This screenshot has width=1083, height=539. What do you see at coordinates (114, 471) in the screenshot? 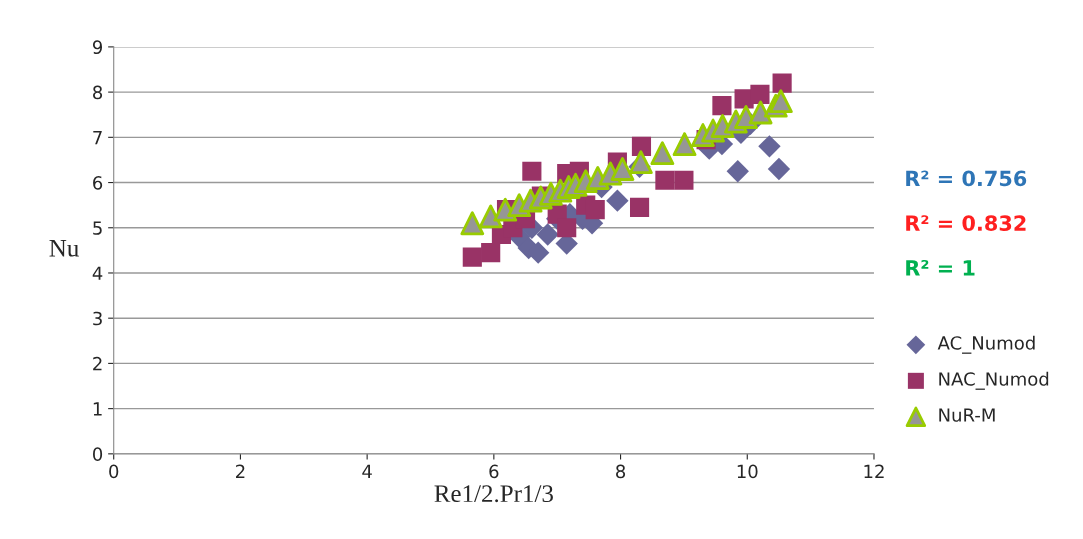
I see `x-tick-label: 0` at bounding box center [114, 471].